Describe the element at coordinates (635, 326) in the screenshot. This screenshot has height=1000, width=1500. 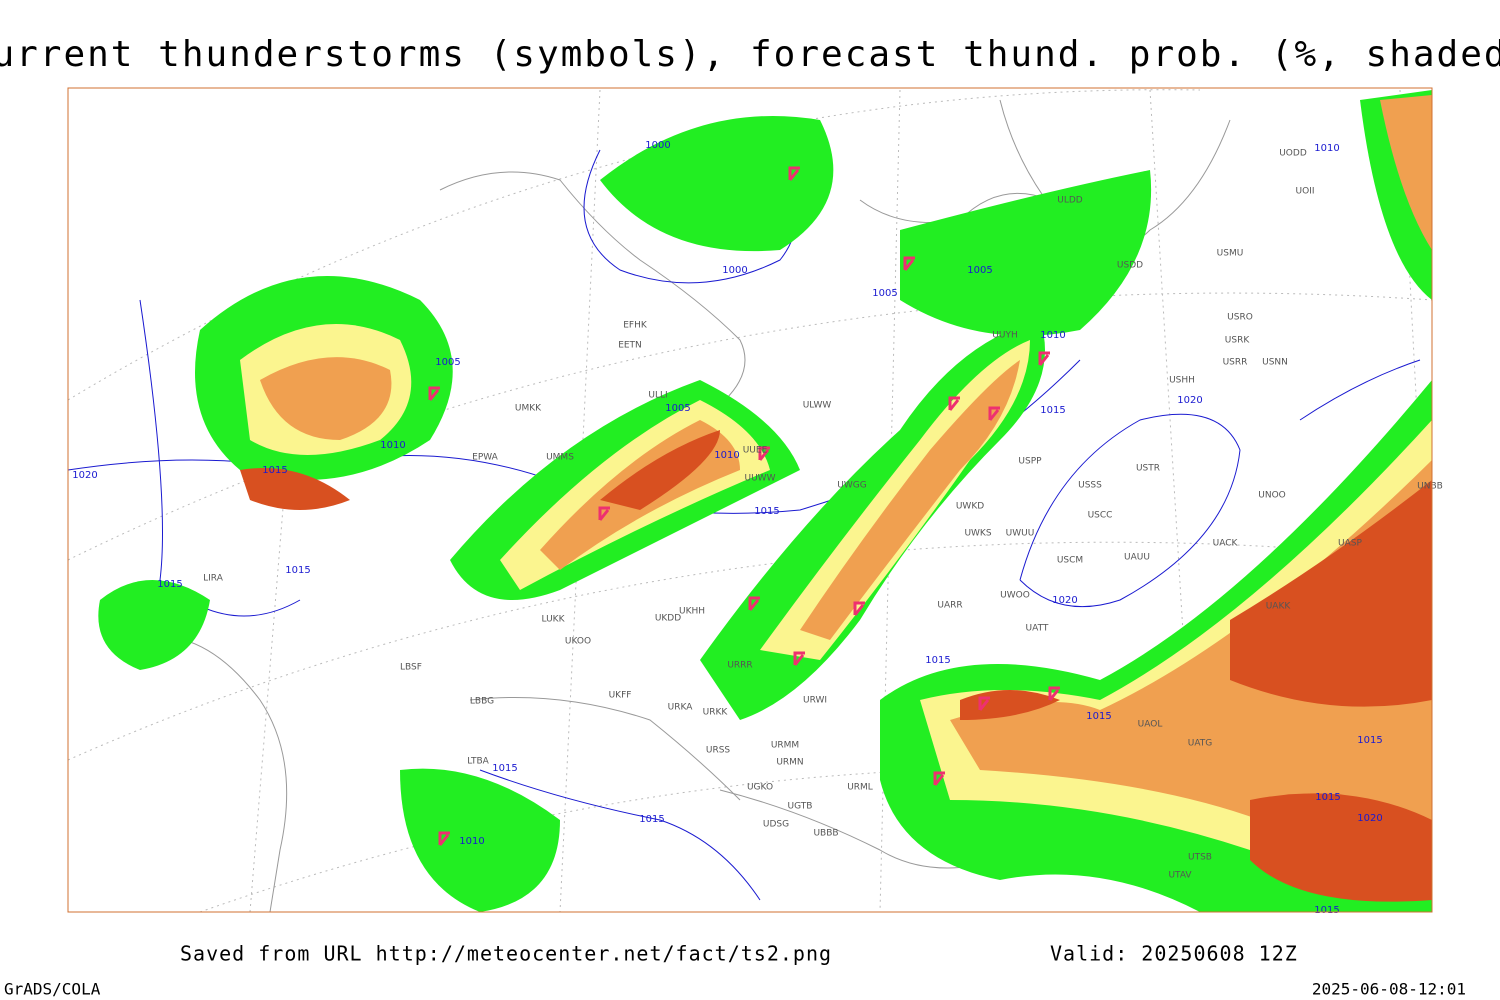
I see `station-code: EFHK` at that location.